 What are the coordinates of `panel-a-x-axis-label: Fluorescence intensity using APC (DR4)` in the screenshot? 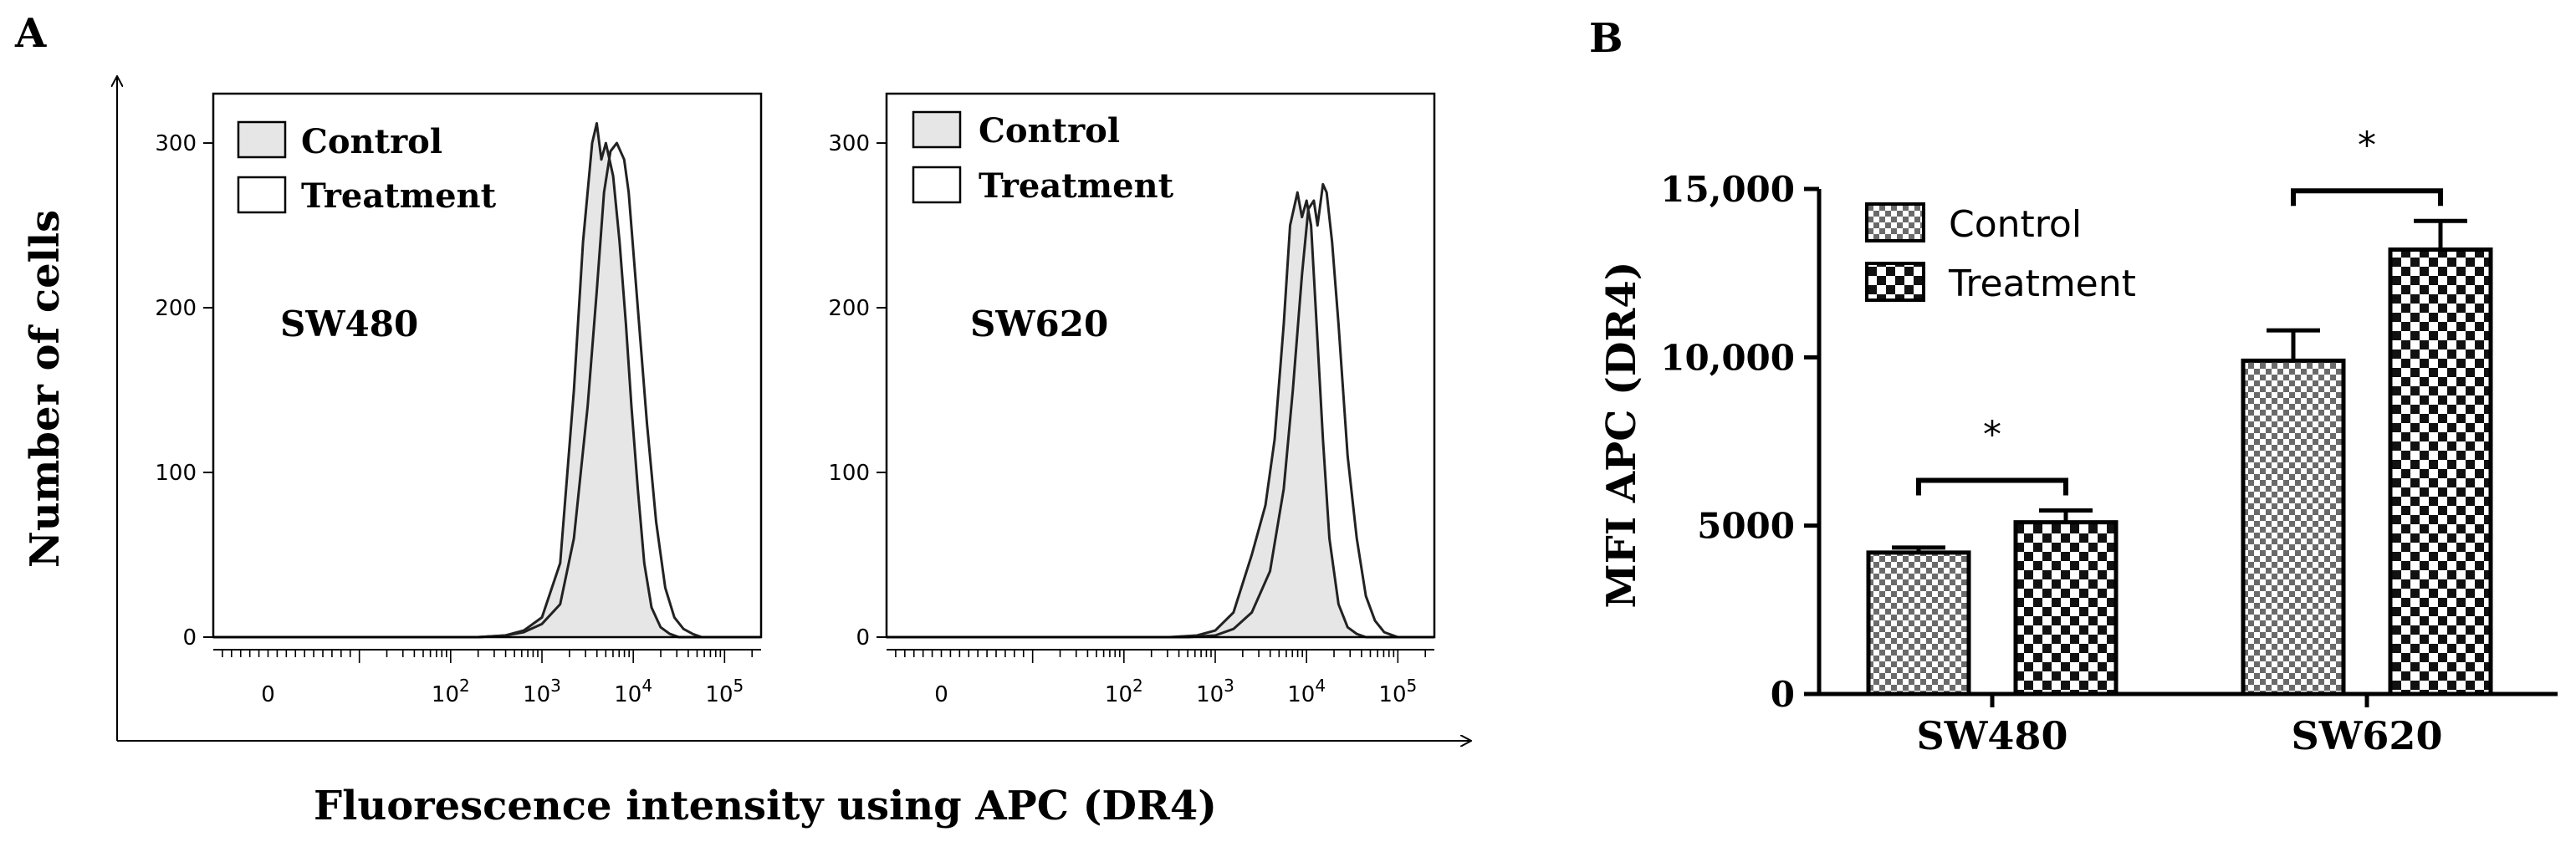 It's located at (765, 806).